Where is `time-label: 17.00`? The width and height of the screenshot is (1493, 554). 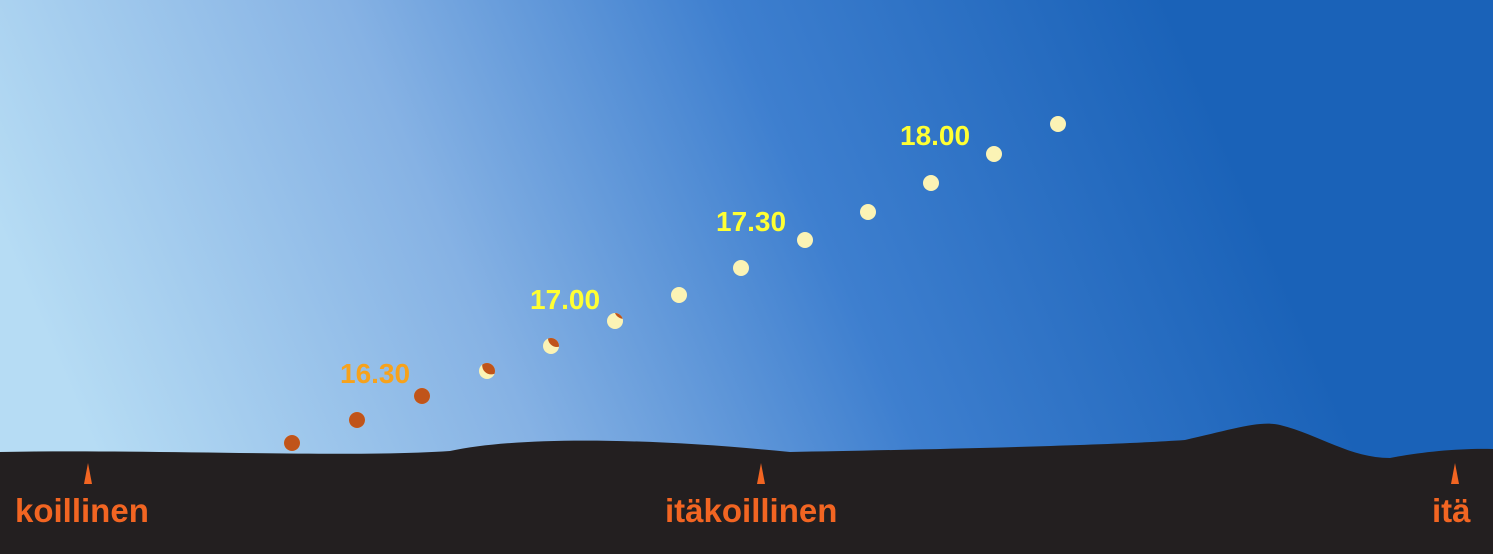
time-label: 17.00 is located at coordinates (565, 299).